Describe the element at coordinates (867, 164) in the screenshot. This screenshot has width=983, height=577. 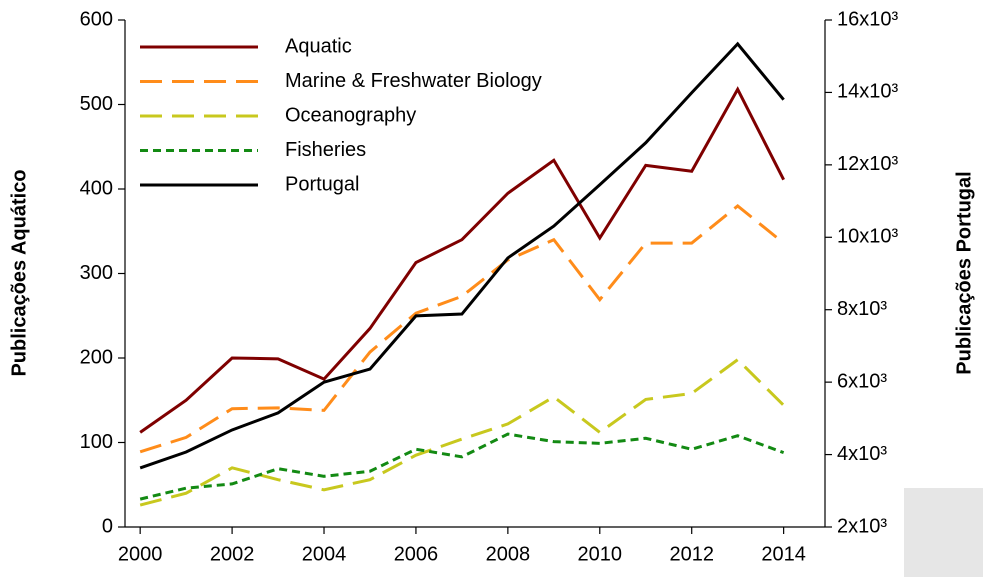
I see `y2-tick-label: 12x10³` at that location.